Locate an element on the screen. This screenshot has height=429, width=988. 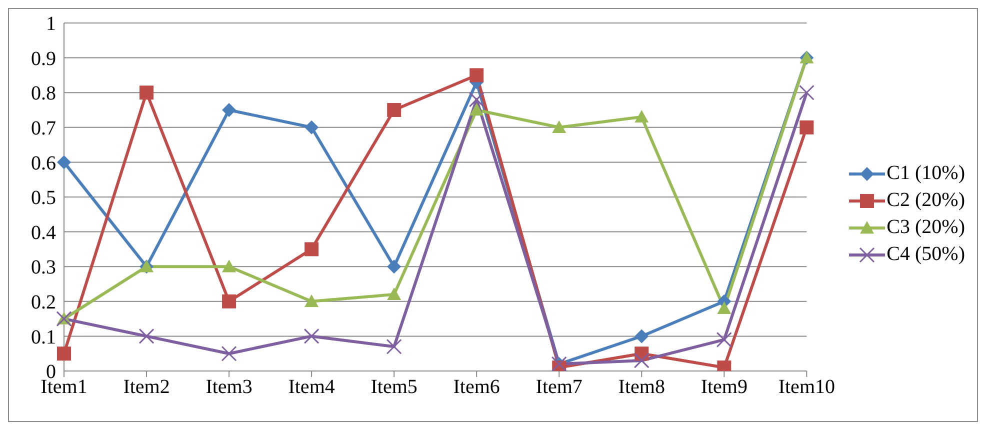
x-tick-label: Item8 is located at coordinates (641, 387).